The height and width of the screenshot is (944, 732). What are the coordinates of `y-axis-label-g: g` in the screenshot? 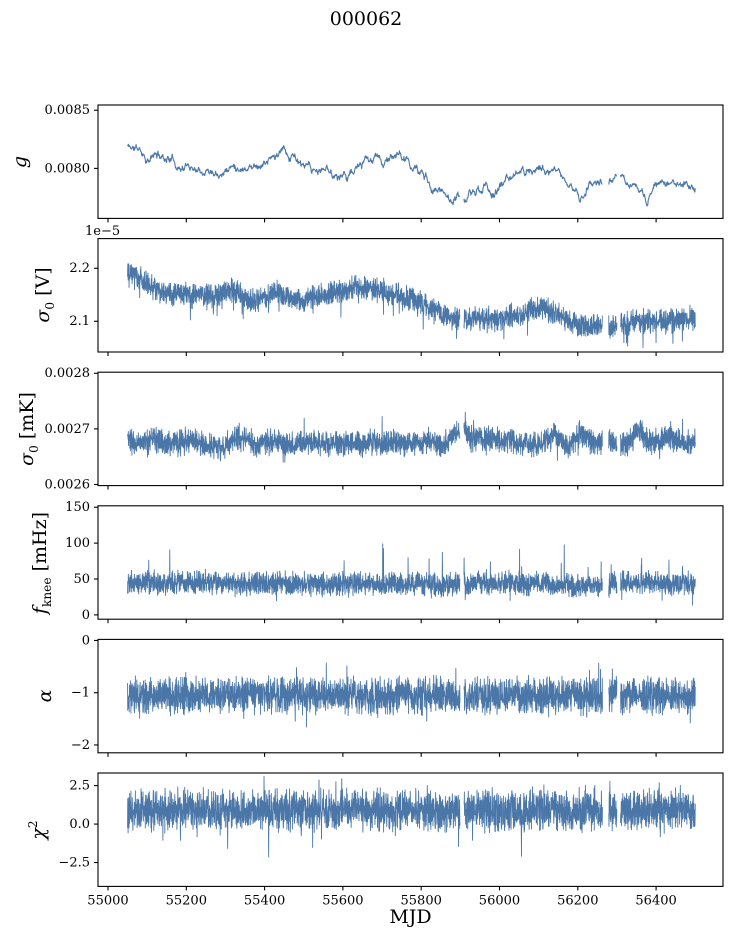 It's located at (20, 161).